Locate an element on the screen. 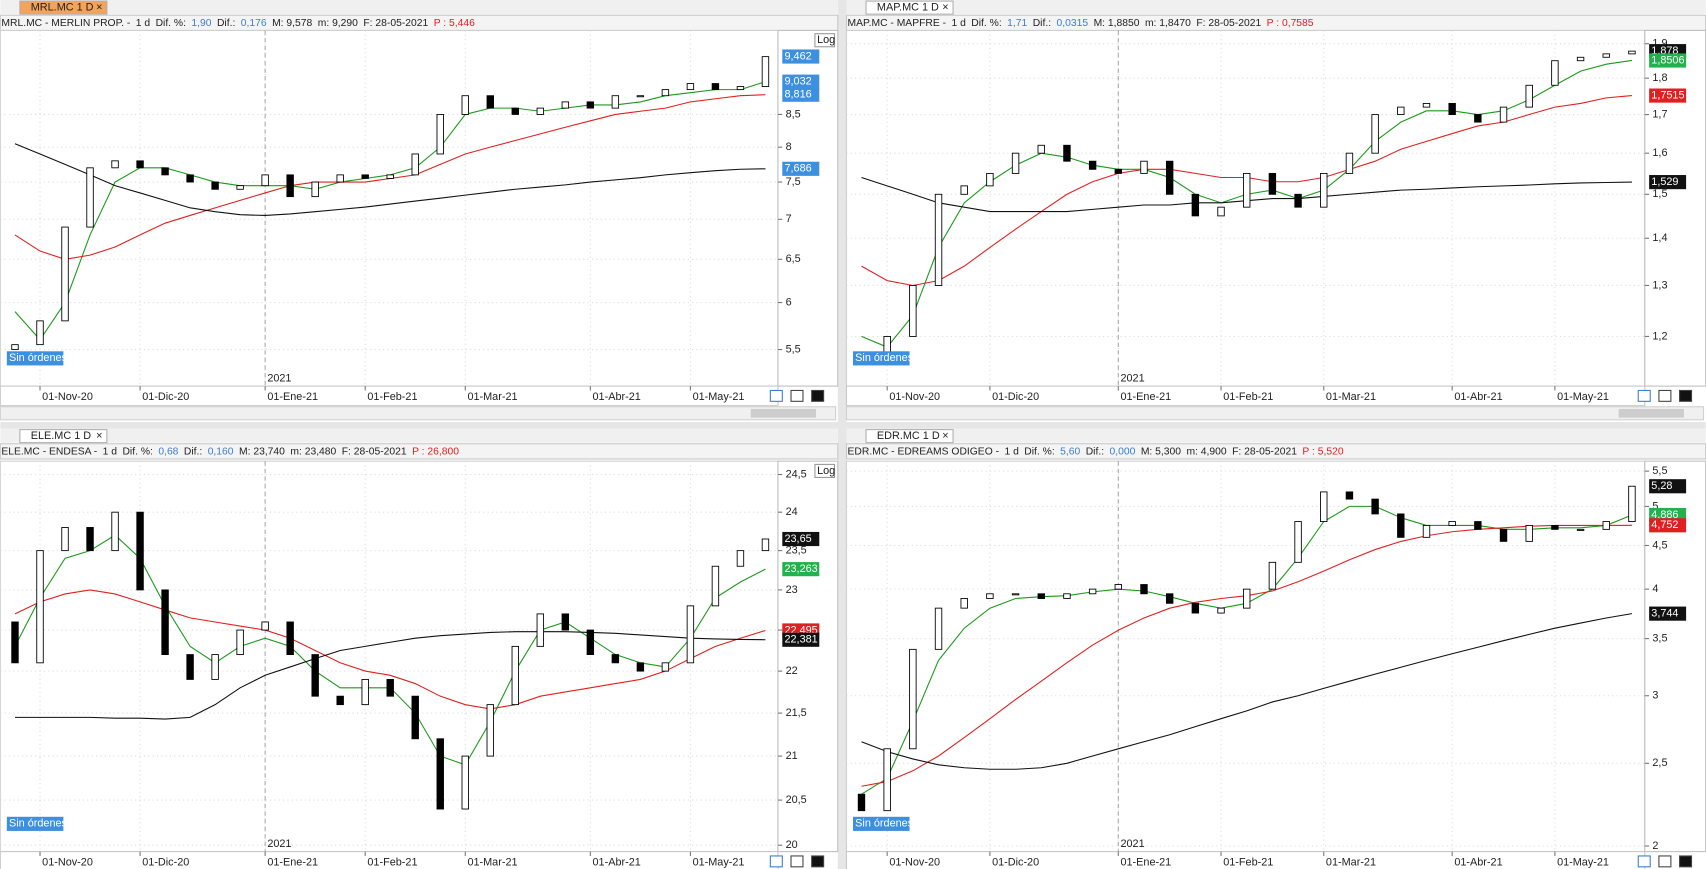 The image size is (1706, 869). y-tick-label: 24,5 is located at coordinates (796, 474).